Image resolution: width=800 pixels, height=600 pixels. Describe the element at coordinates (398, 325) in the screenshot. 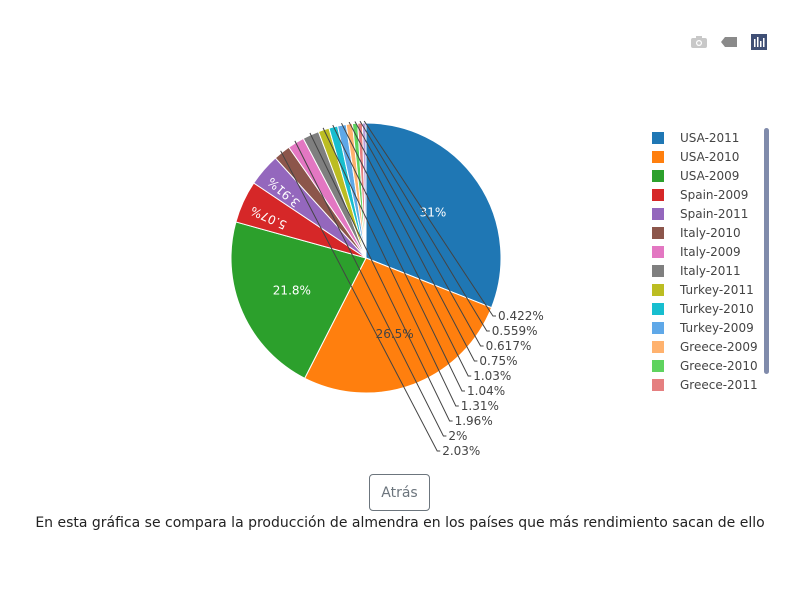

I see `pie-slice-usa-2010` at that location.